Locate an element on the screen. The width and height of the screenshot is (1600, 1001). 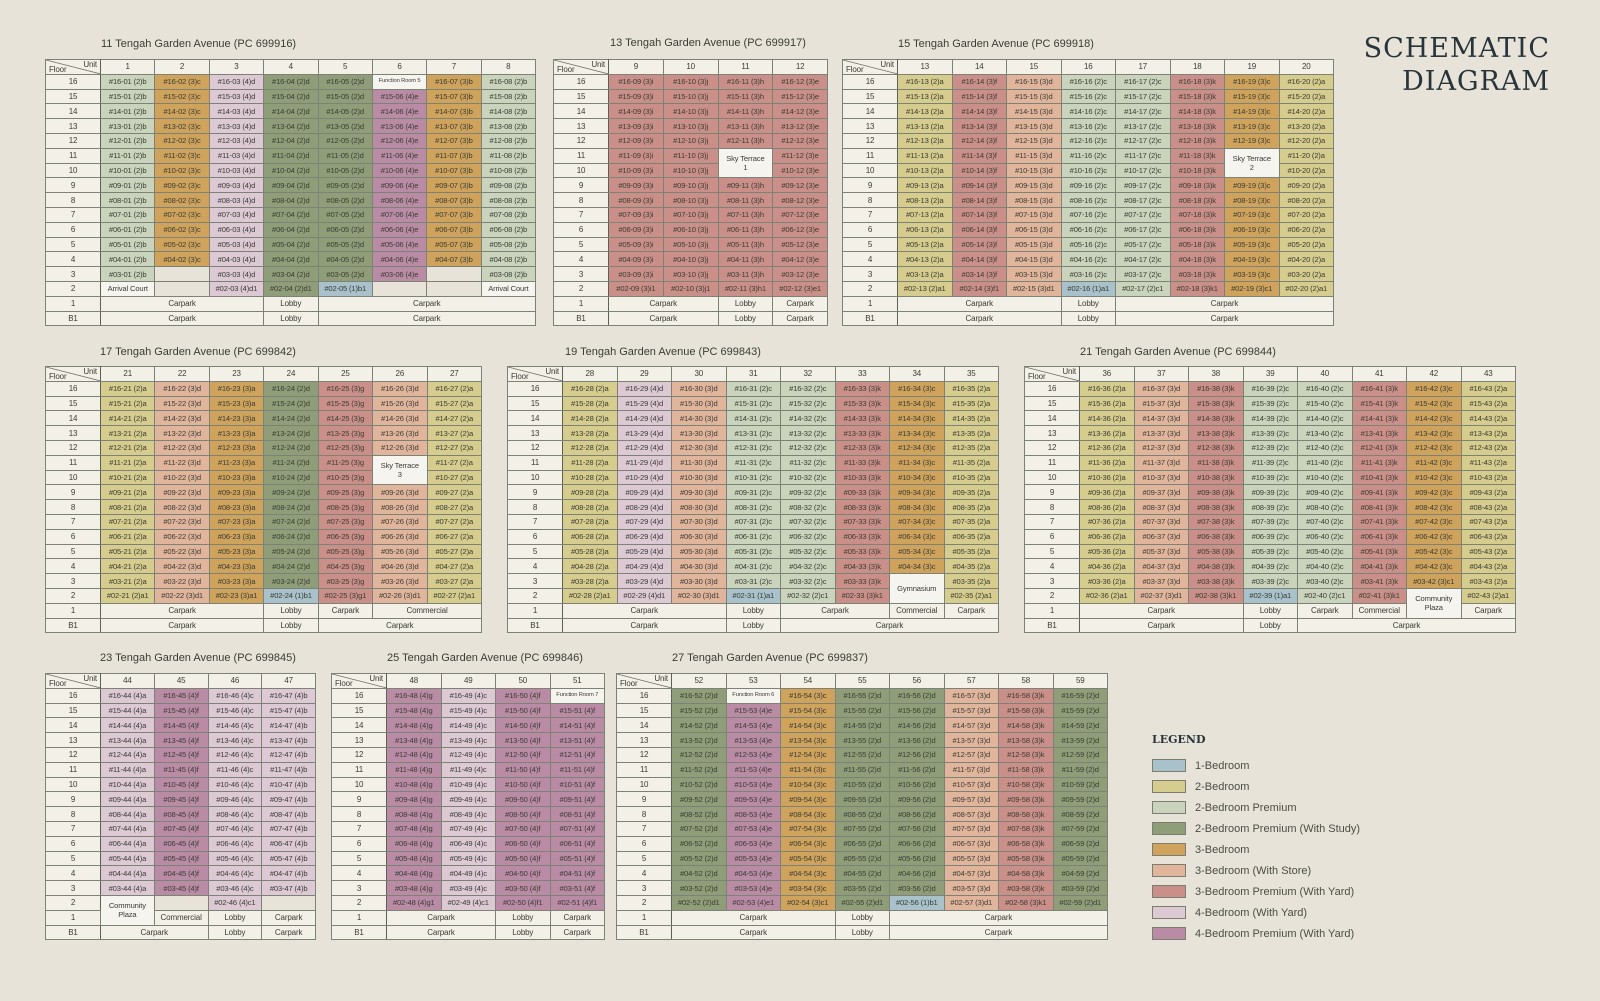
unit-cell: #07-12 (3)e is located at coordinates (800, 214).